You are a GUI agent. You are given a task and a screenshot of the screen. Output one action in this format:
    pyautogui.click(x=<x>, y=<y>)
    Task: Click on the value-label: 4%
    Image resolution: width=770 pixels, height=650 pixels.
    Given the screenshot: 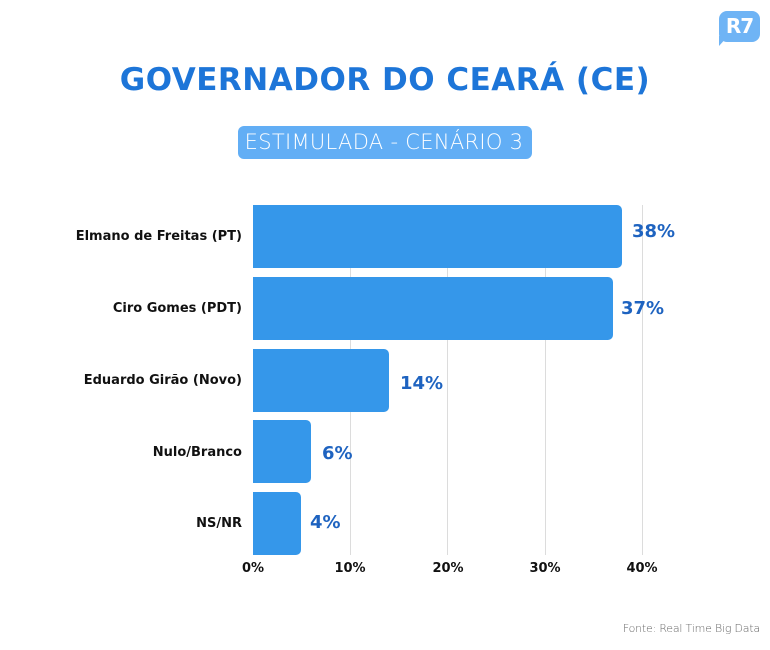 What is the action you would take?
    pyautogui.click(x=325, y=522)
    